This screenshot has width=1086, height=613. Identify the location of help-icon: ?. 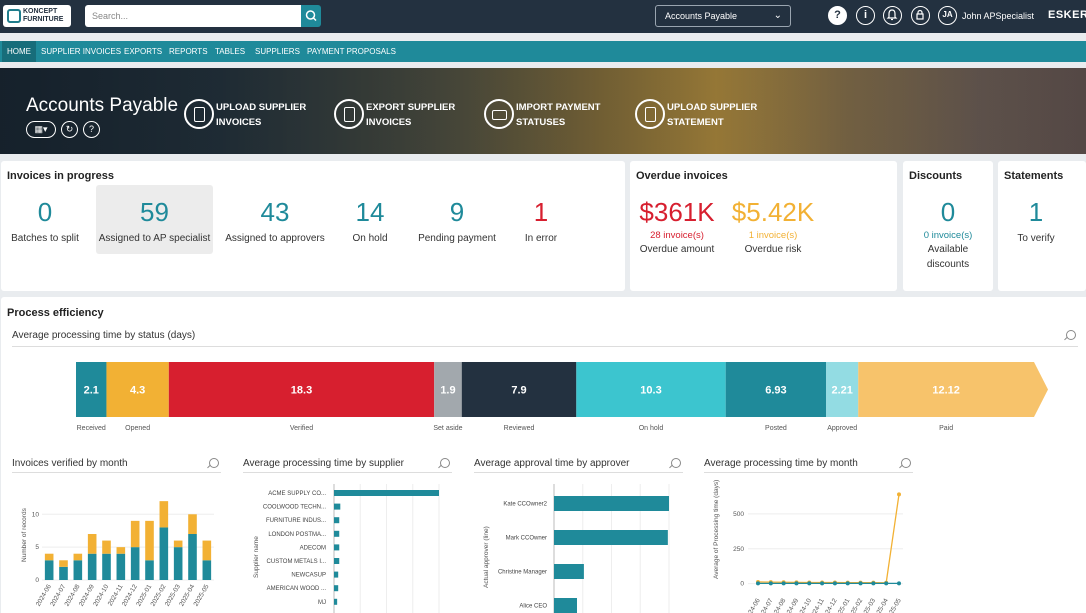
(837, 15).